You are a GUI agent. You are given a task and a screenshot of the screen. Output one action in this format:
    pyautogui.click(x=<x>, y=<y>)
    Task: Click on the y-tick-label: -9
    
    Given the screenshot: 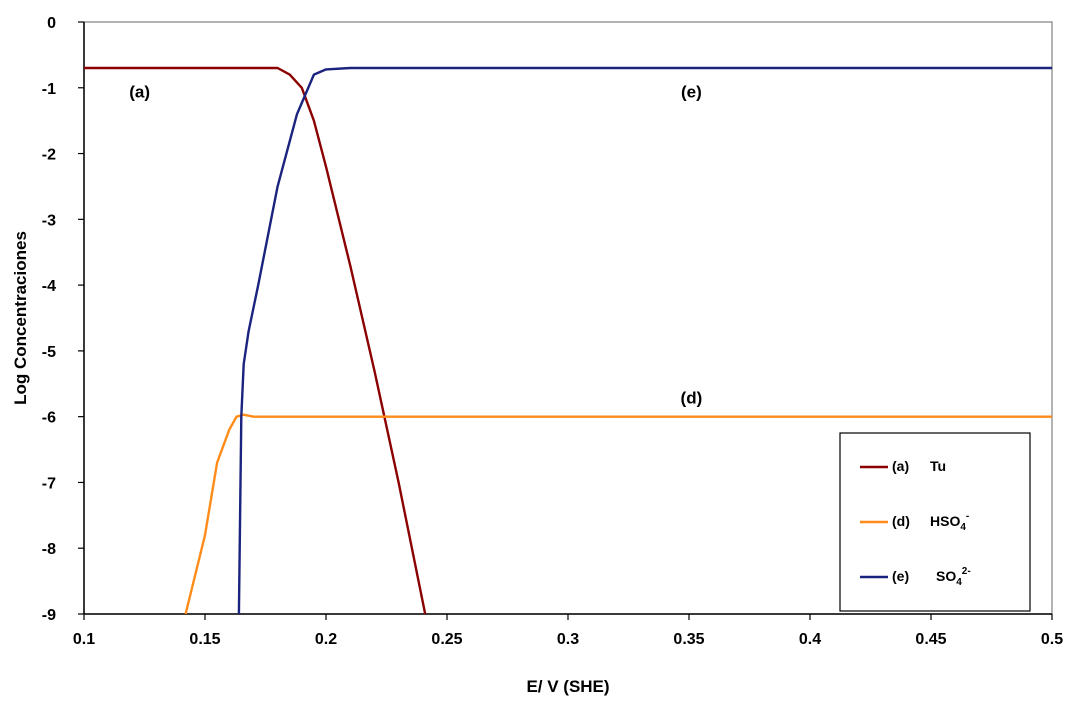 What is the action you would take?
    pyautogui.click(x=49, y=615)
    